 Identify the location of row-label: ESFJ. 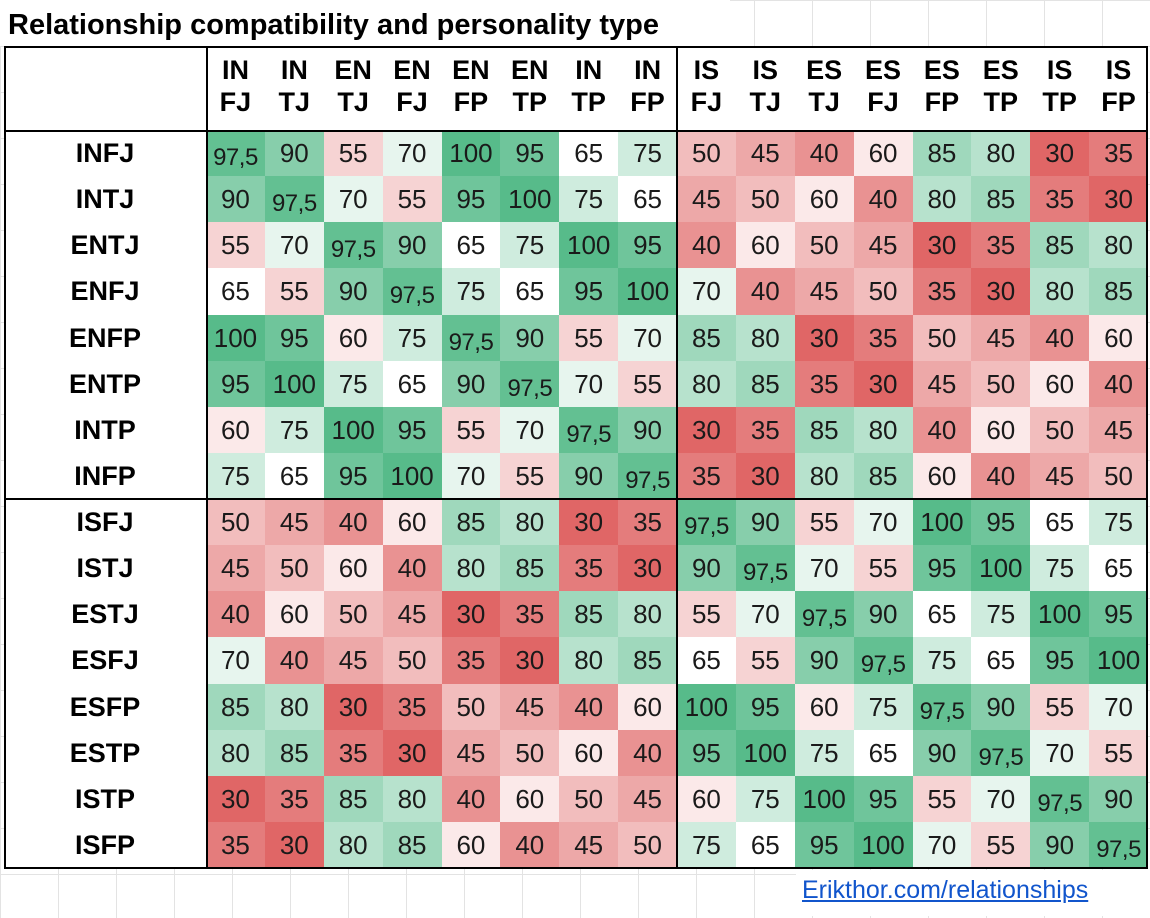
(105, 660).